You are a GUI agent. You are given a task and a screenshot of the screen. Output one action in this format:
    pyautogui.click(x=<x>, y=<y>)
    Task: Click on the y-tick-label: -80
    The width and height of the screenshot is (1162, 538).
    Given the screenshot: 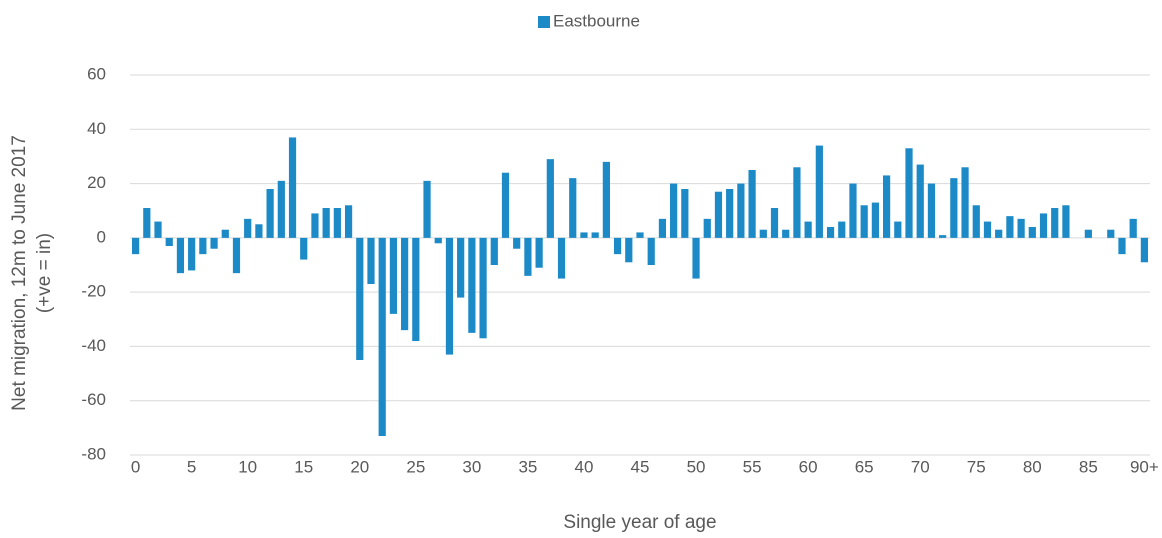 What is the action you would take?
    pyautogui.click(x=93, y=453)
    